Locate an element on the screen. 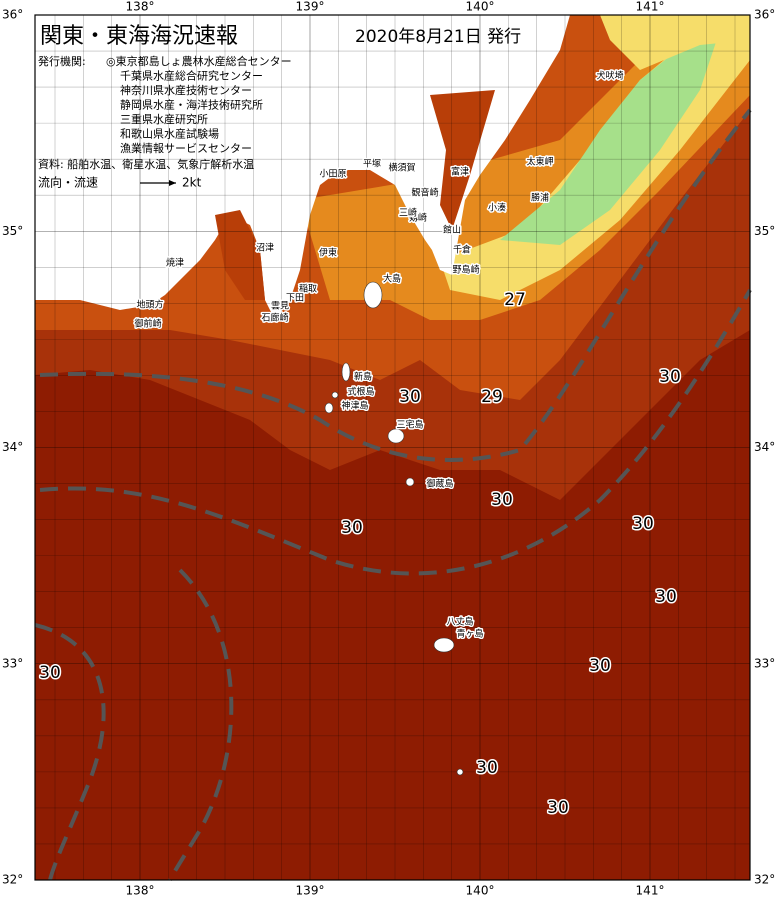 Image resolution: width=780 pixels, height=904 pixels. issuer: 三重県水産研究所 is located at coordinates (164, 119).